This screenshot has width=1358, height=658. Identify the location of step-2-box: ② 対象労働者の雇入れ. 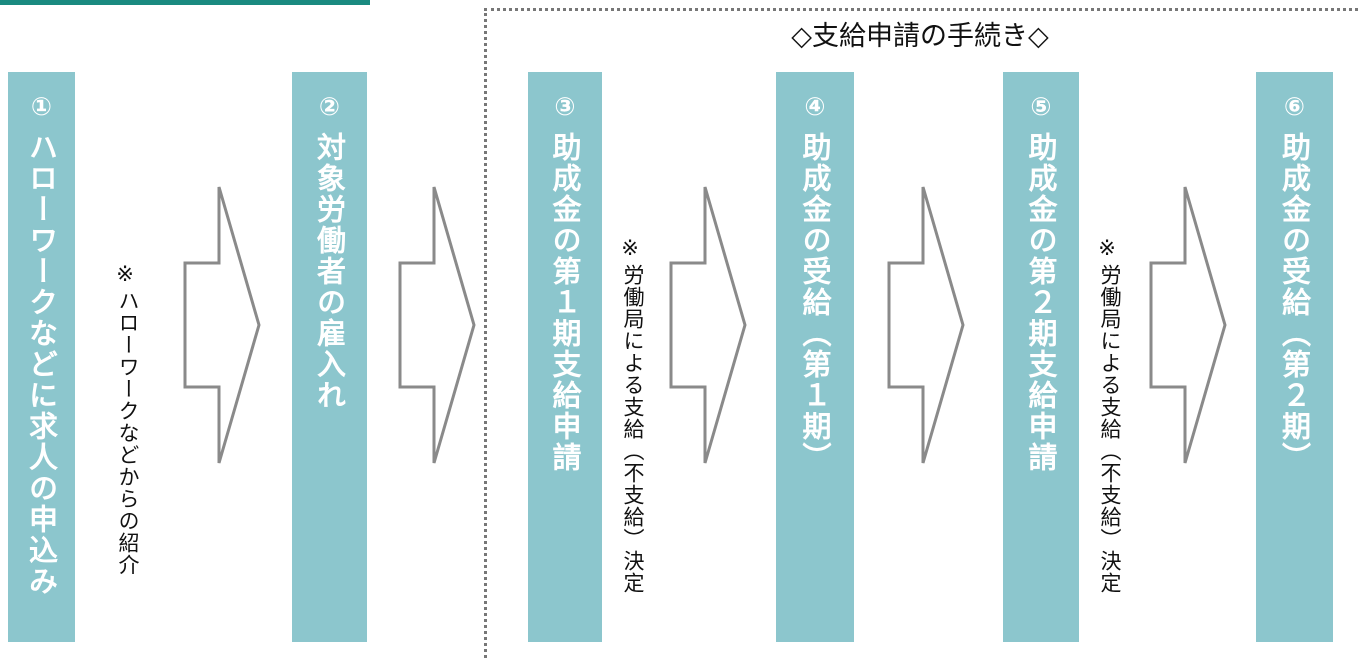
(329, 357).